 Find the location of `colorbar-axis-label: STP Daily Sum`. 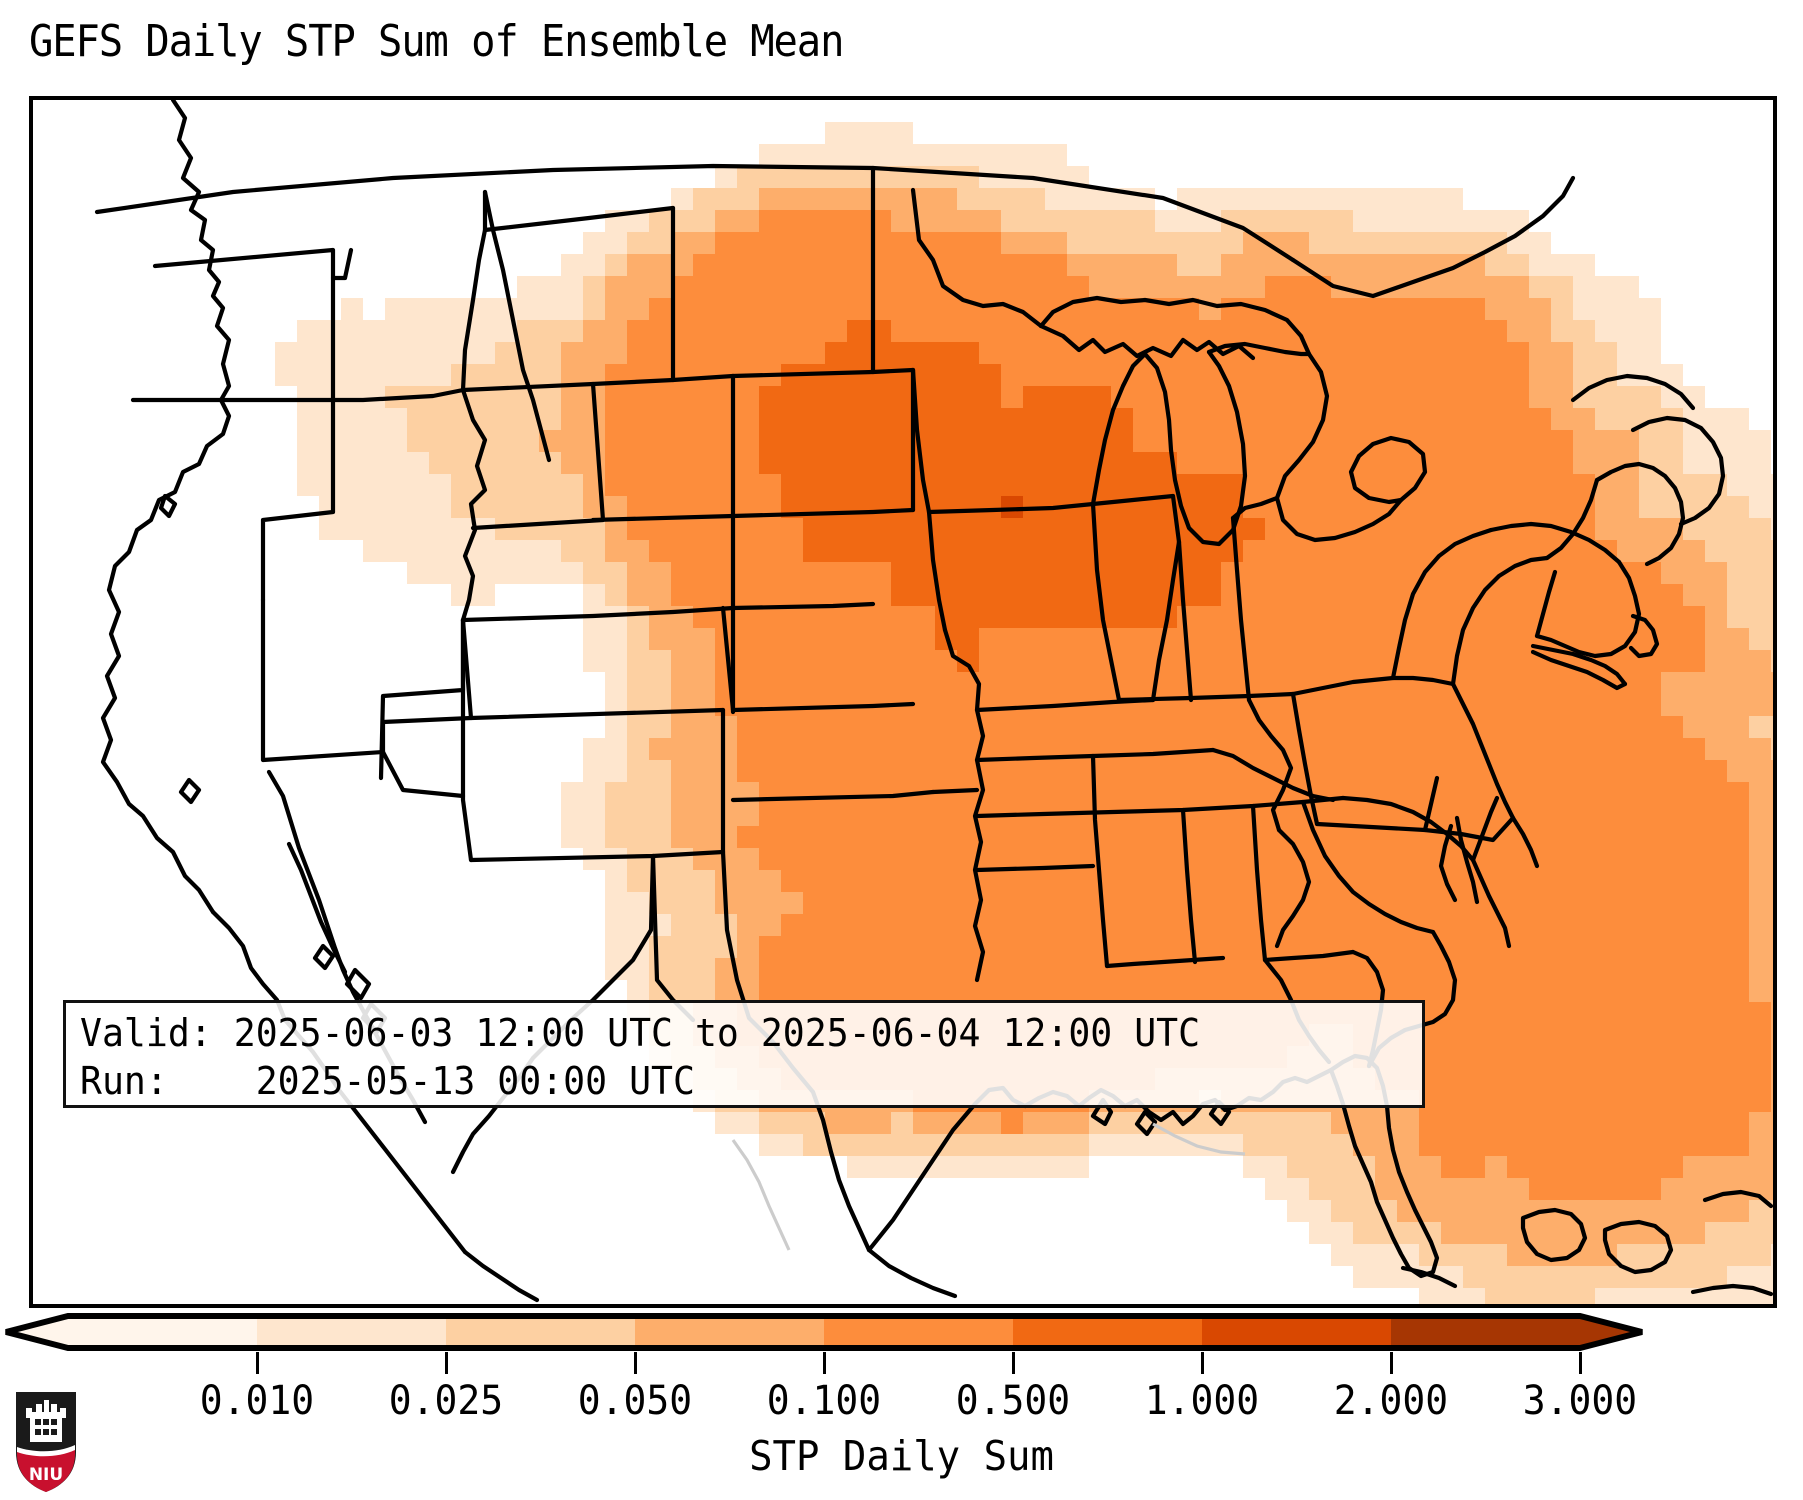

colorbar-axis-label: STP Daily Sum is located at coordinates (901, 1456).